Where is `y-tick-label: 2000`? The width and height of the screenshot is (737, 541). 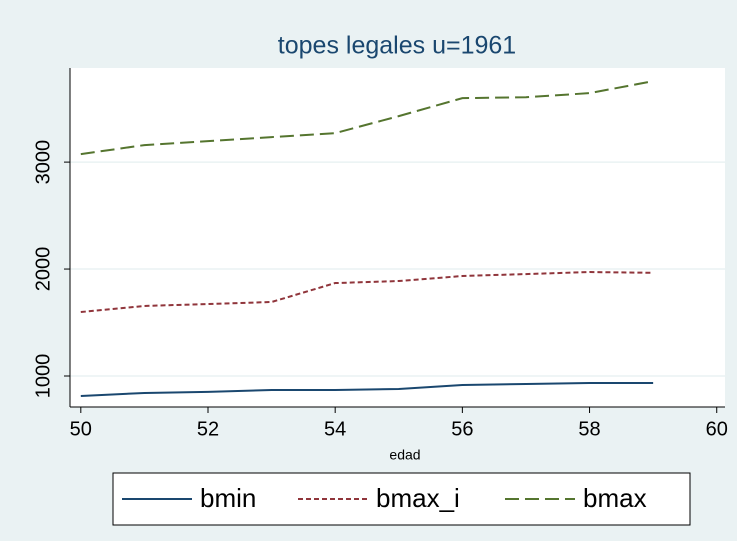 y-tick-label: 2000 is located at coordinates (43, 269).